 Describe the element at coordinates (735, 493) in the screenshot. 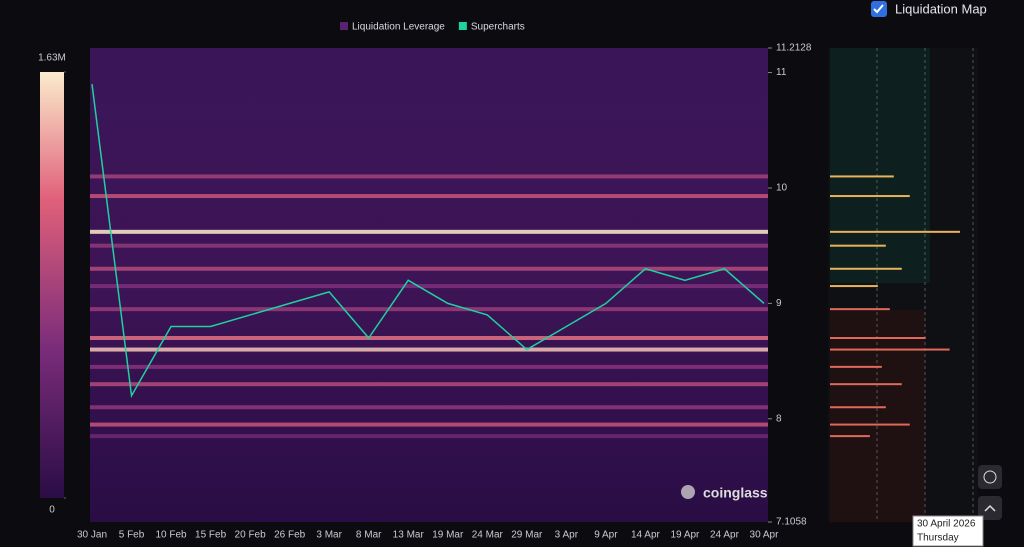

I see `watermark: coinglass` at that location.